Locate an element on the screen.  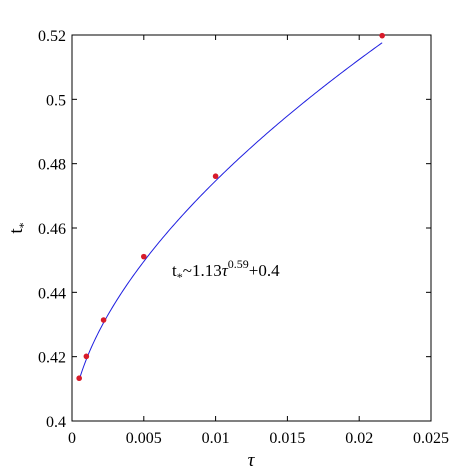
x-tick-label: 0.02 is located at coordinates (359, 438).